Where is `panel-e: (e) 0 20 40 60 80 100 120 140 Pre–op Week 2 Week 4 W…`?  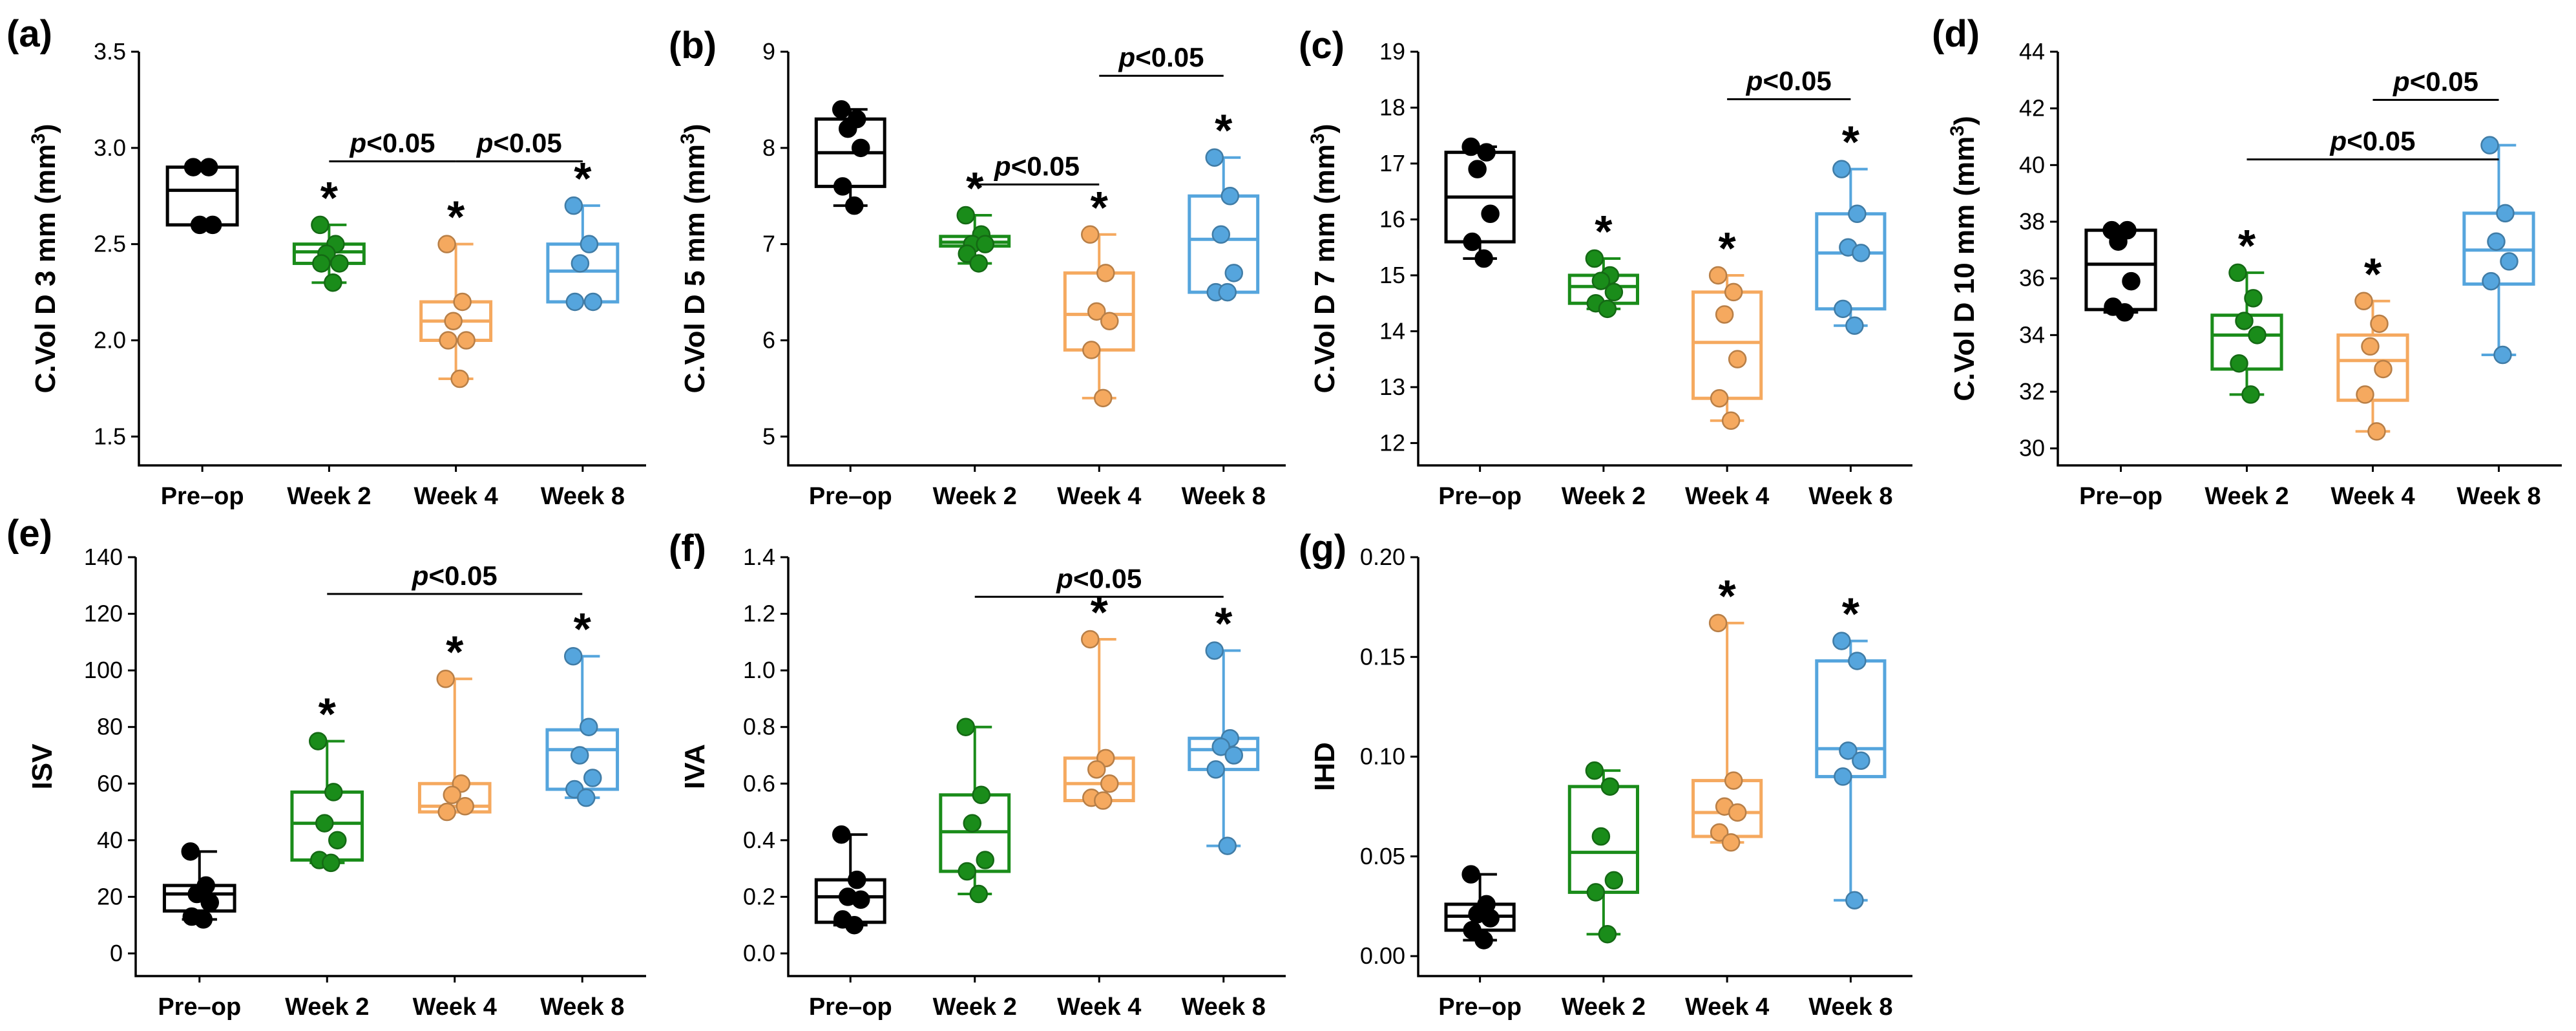
panel-e: (e) 0 20 40 60 80 100 120 140 Pre–op Week 2 Week 4 W… is located at coordinates (326, 767).